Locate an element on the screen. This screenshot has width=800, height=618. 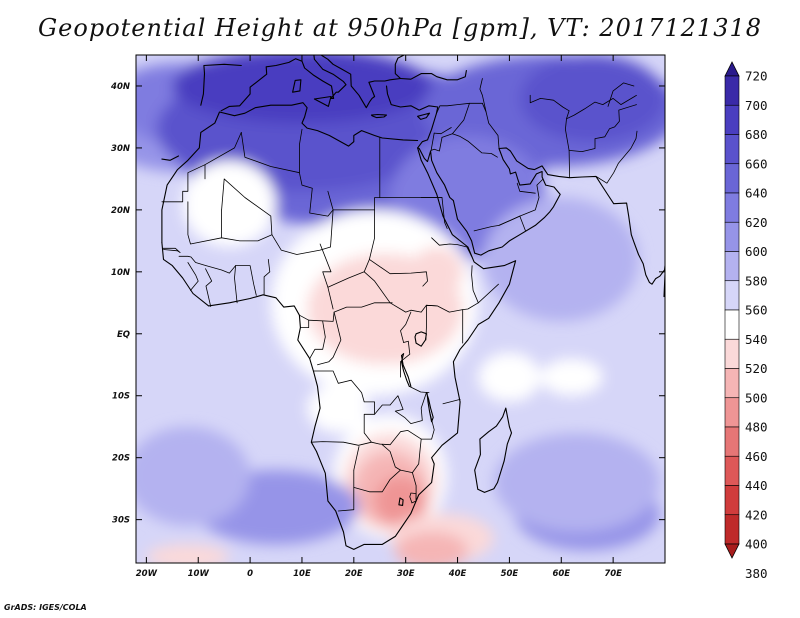
colorbar-label-380: 380 is located at coordinates (756, 573).